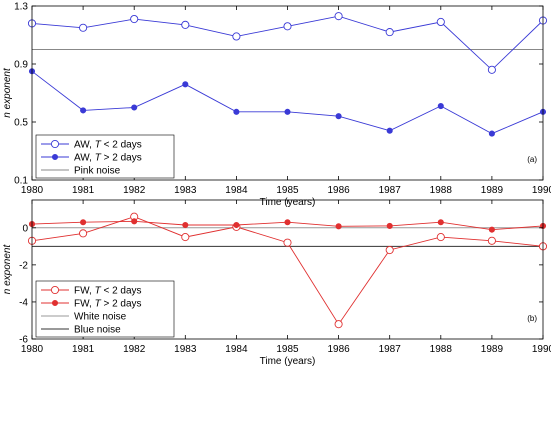 Image resolution: width=551 pixels, height=425 pixels. What do you see at coordinates (390, 349) in the screenshot?
I see `panel-b-xtick-label: 1987` at bounding box center [390, 349].